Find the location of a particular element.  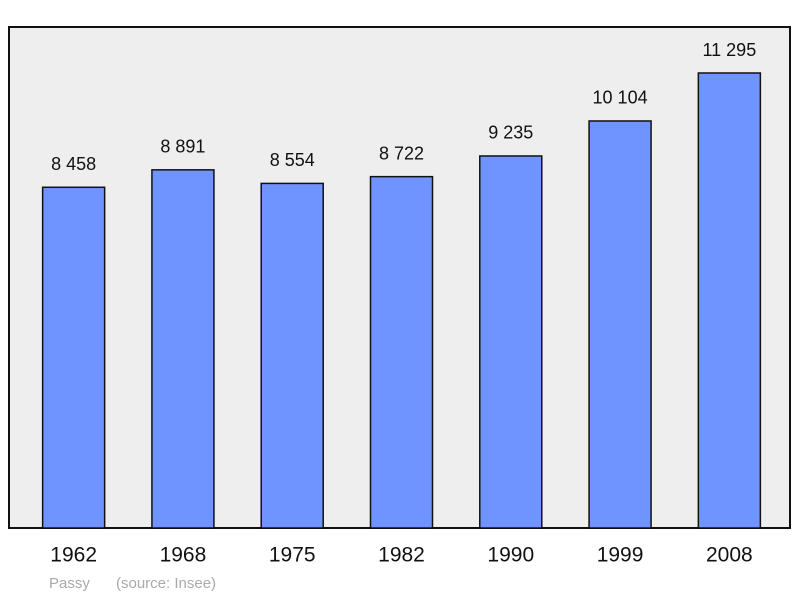

value-label: 11 295 is located at coordinates (729, 50).